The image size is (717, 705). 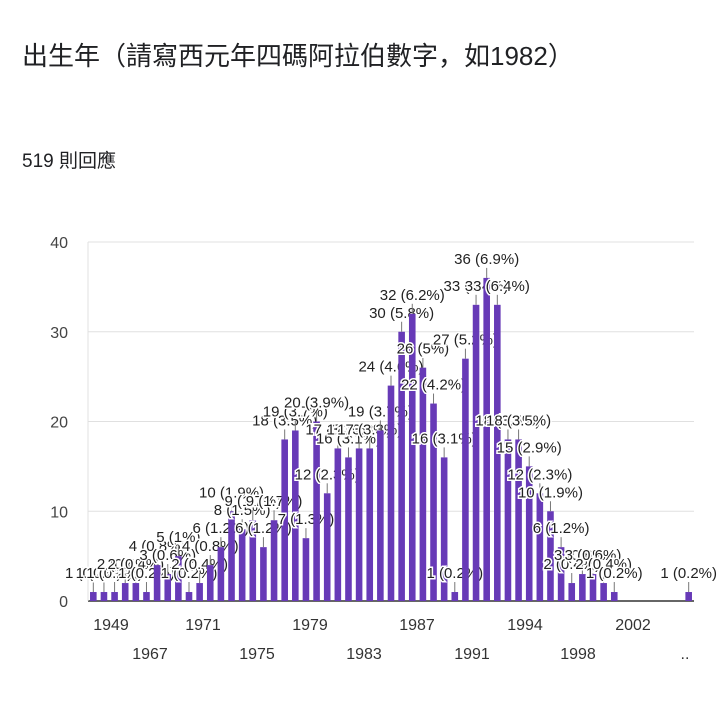 I want to click on x-tick-label: 1998, so click(x=578, y=654).